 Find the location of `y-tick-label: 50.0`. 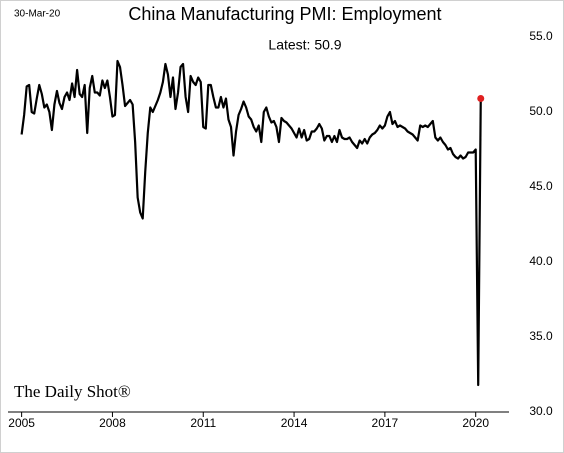

y-tick-label: 50.0 is located at coordinates (541, 111).